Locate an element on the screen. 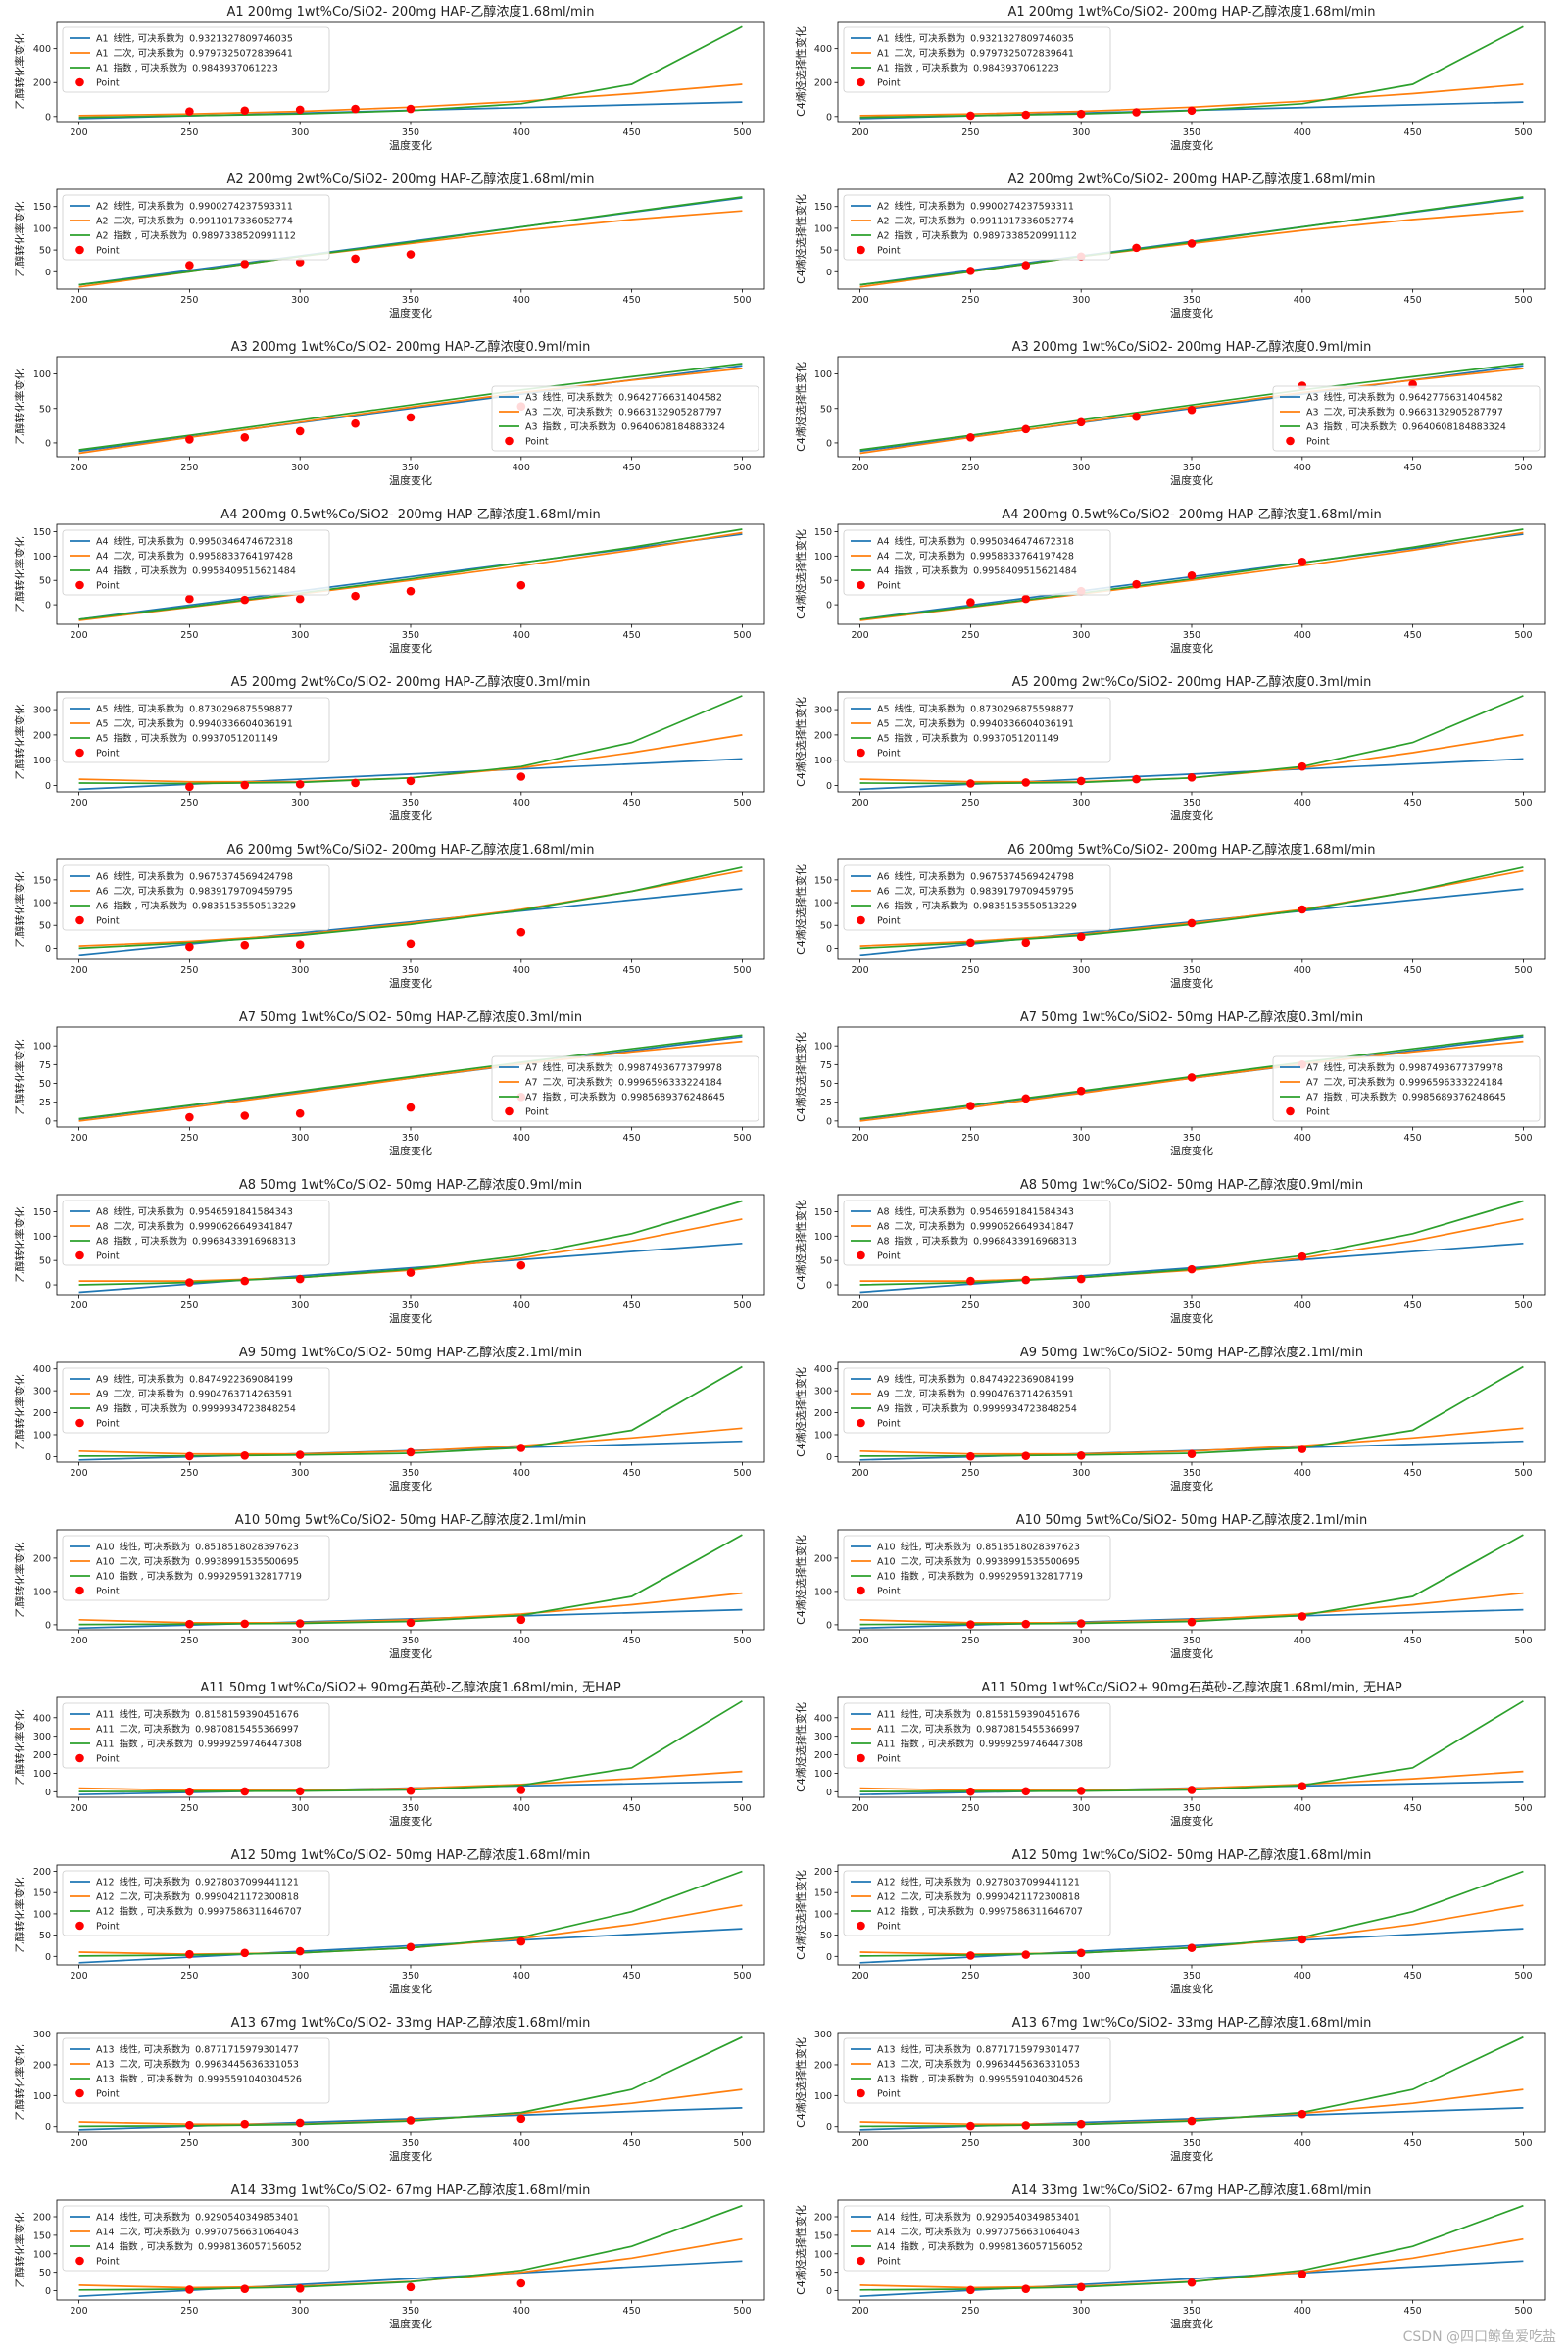 Image resolution: width=1568 pixels, height=2352 pixels. legend-series-id: A5 is located at coordinates (883, 739).